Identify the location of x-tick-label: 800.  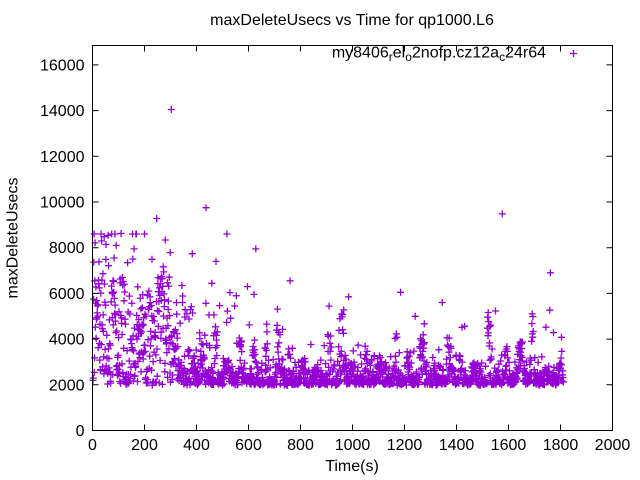
(300, 445).